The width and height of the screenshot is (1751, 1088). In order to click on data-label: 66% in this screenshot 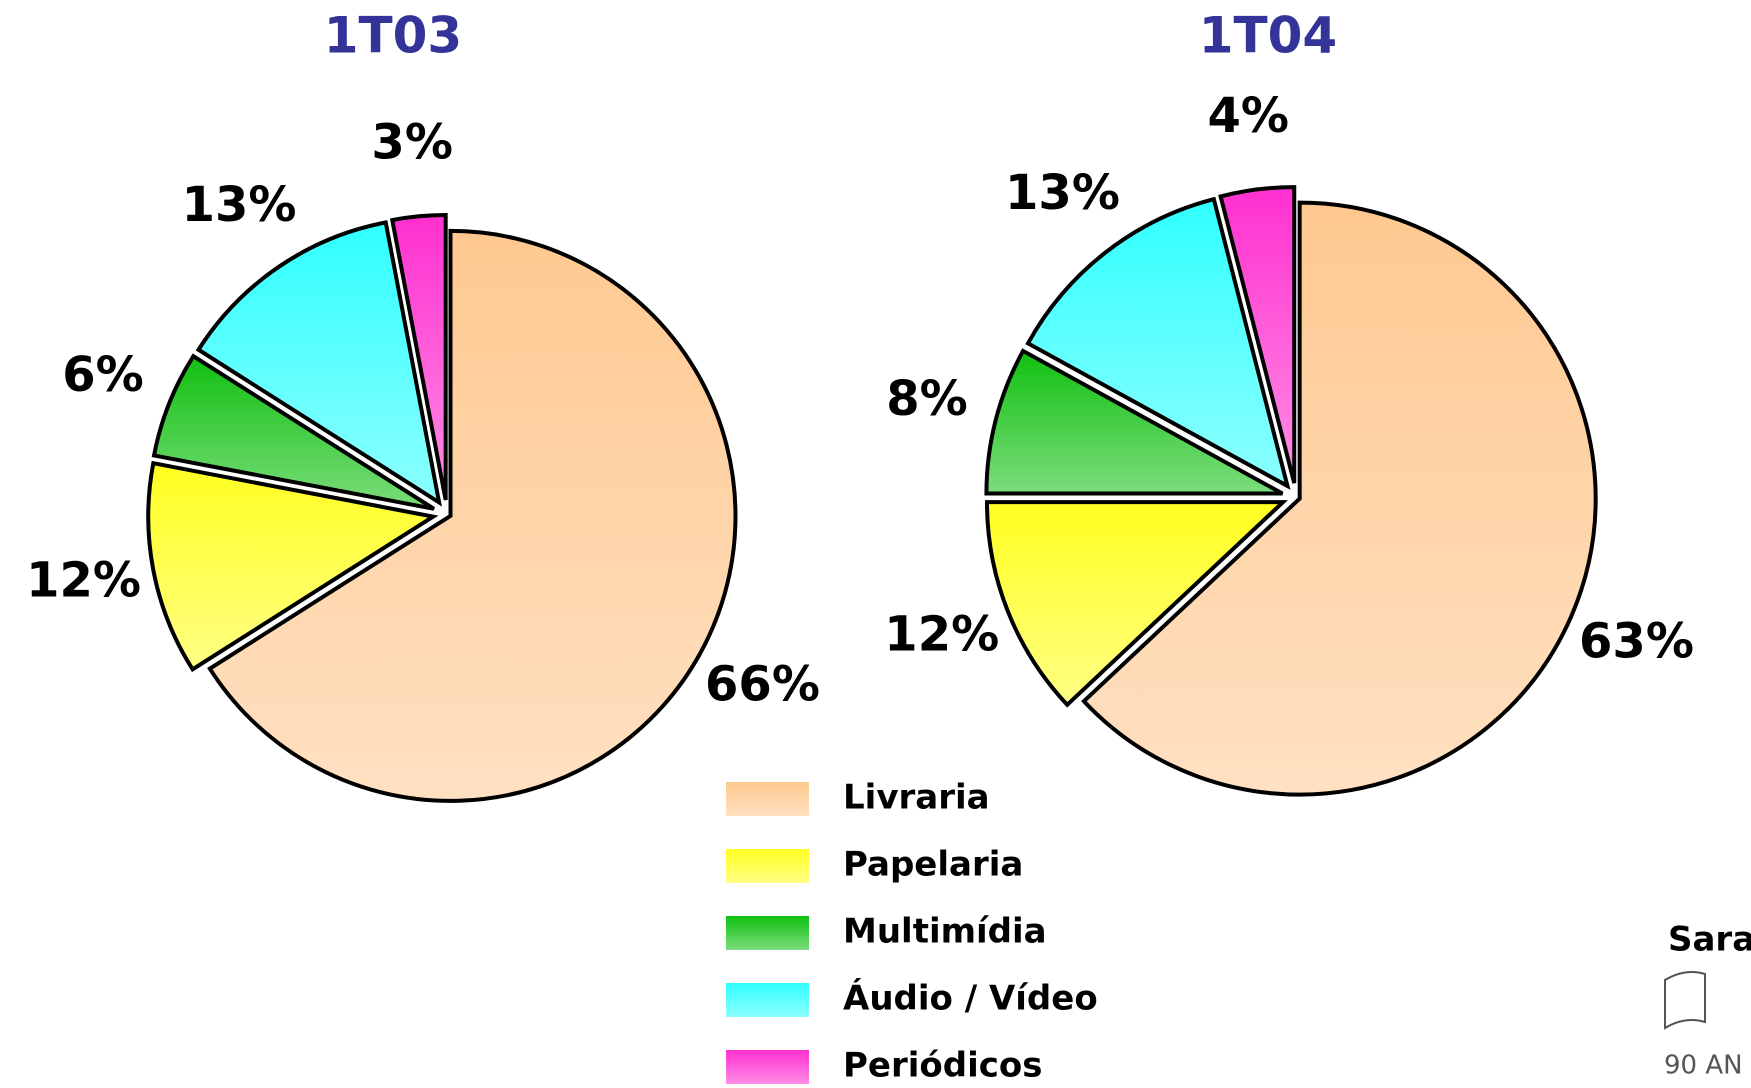, I will do `click(762, 684)`.